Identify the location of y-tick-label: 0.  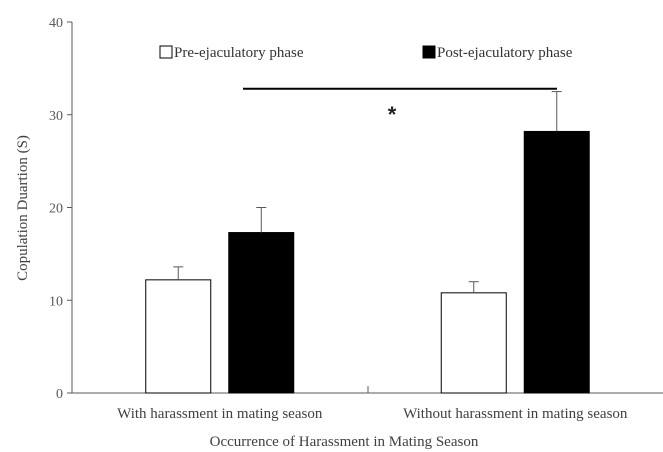
(59, 394).